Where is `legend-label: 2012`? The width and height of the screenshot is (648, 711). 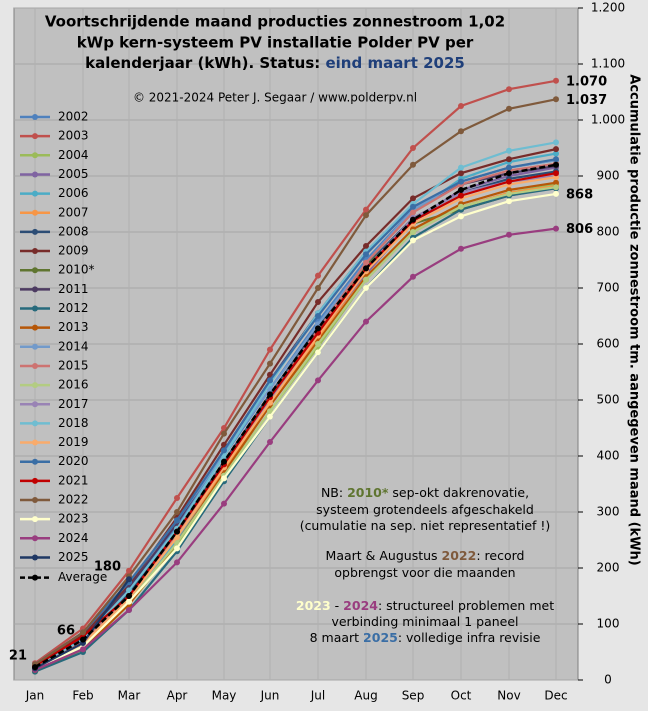 legend-label: 2012 is located at coordinates (73, 308).